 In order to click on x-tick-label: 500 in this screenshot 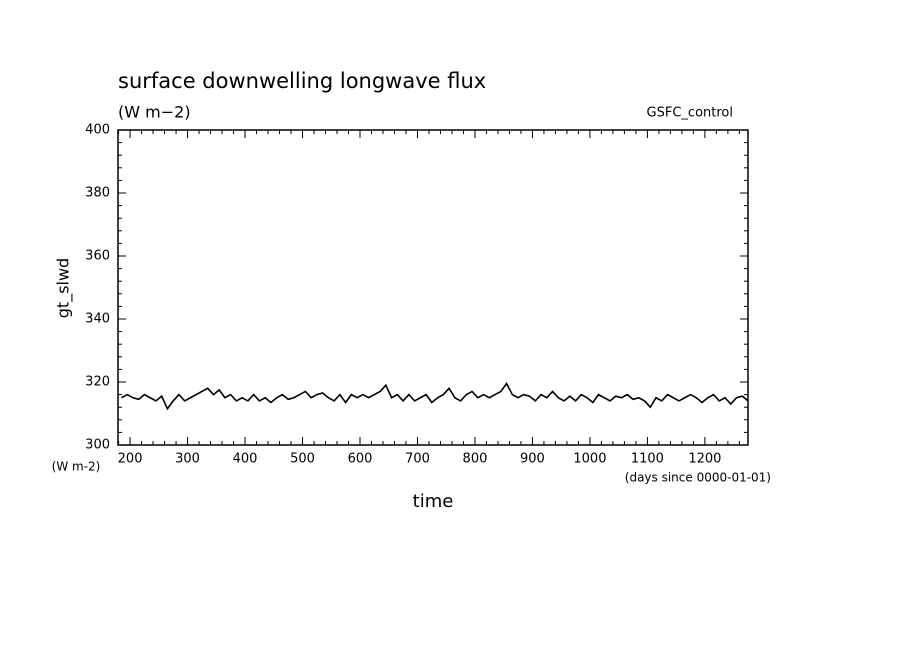, I will do `click(302, 459)`.